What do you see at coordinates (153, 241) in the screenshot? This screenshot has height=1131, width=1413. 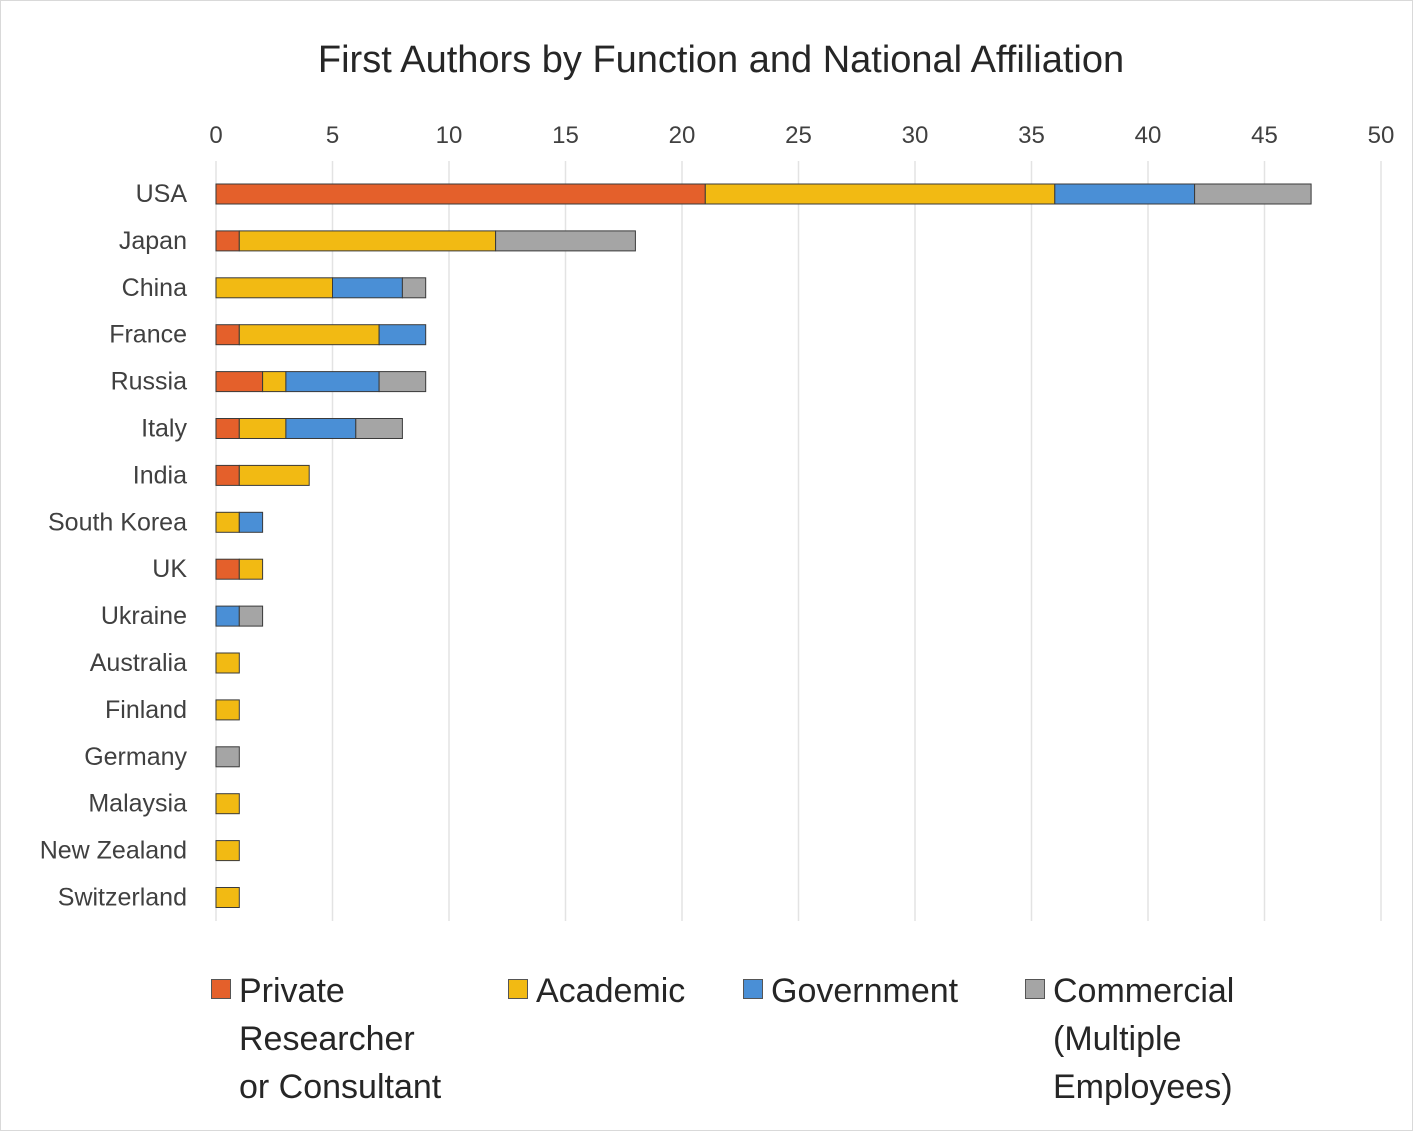 I see `category-label: Japan` at bounding box center [153, 241].